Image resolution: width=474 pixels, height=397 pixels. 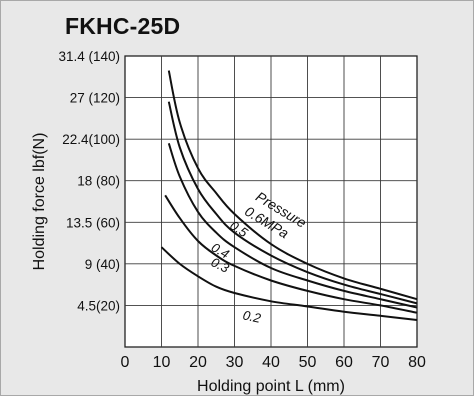 What do you see at coordinates (381, 362) in the screenshot?
I see `x-tick-label: 70` at bounding box center [381, 362].